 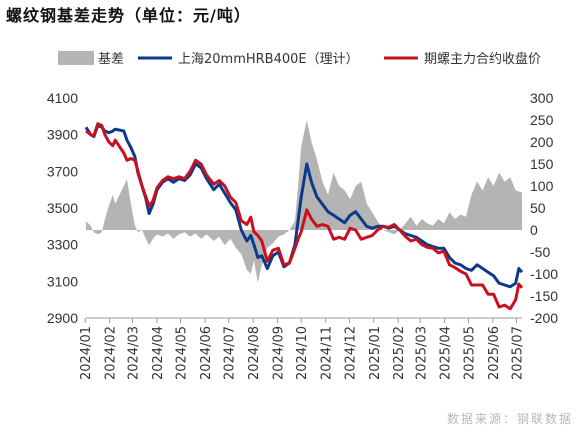 What do you see at coordinates (469, 353) in the screenshot?
I see `x-tick-label: 2025/05` at bounding box center [469, 353].